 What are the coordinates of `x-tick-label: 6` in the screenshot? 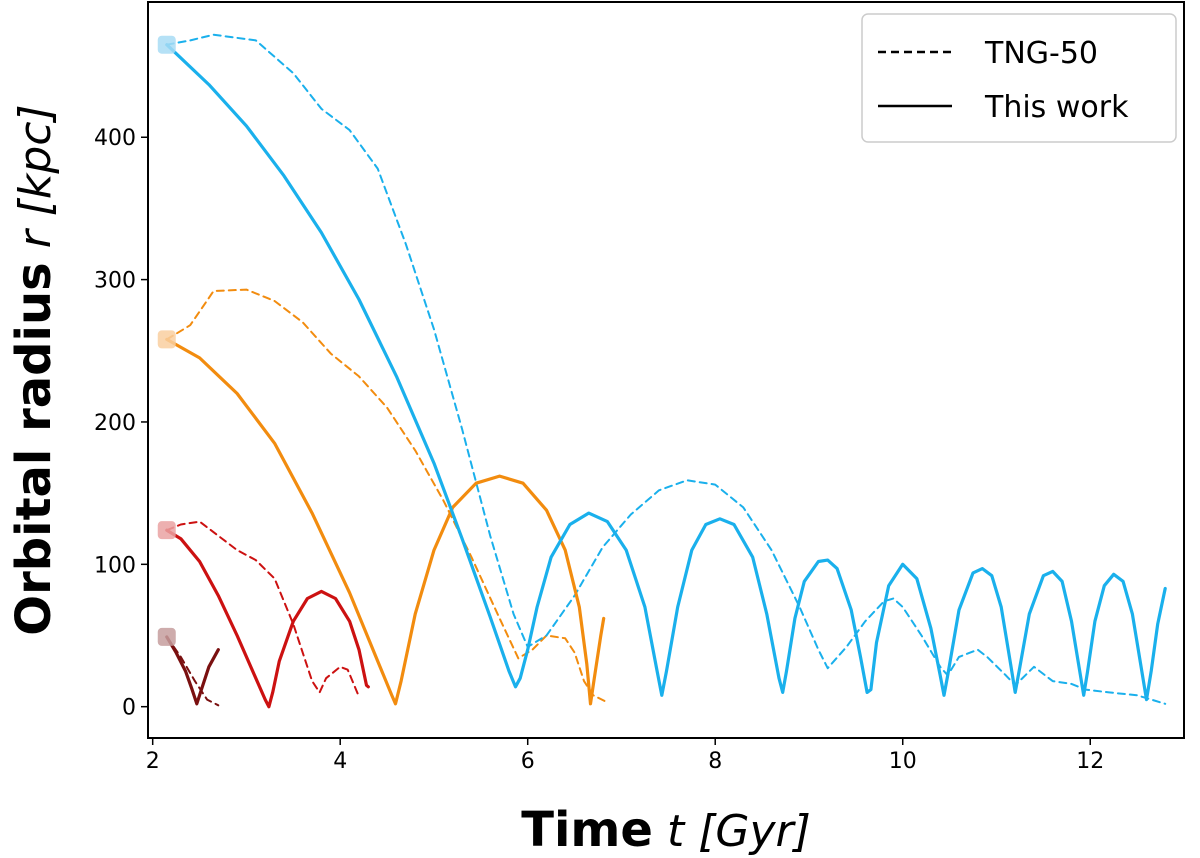 It's located at (528, 761).